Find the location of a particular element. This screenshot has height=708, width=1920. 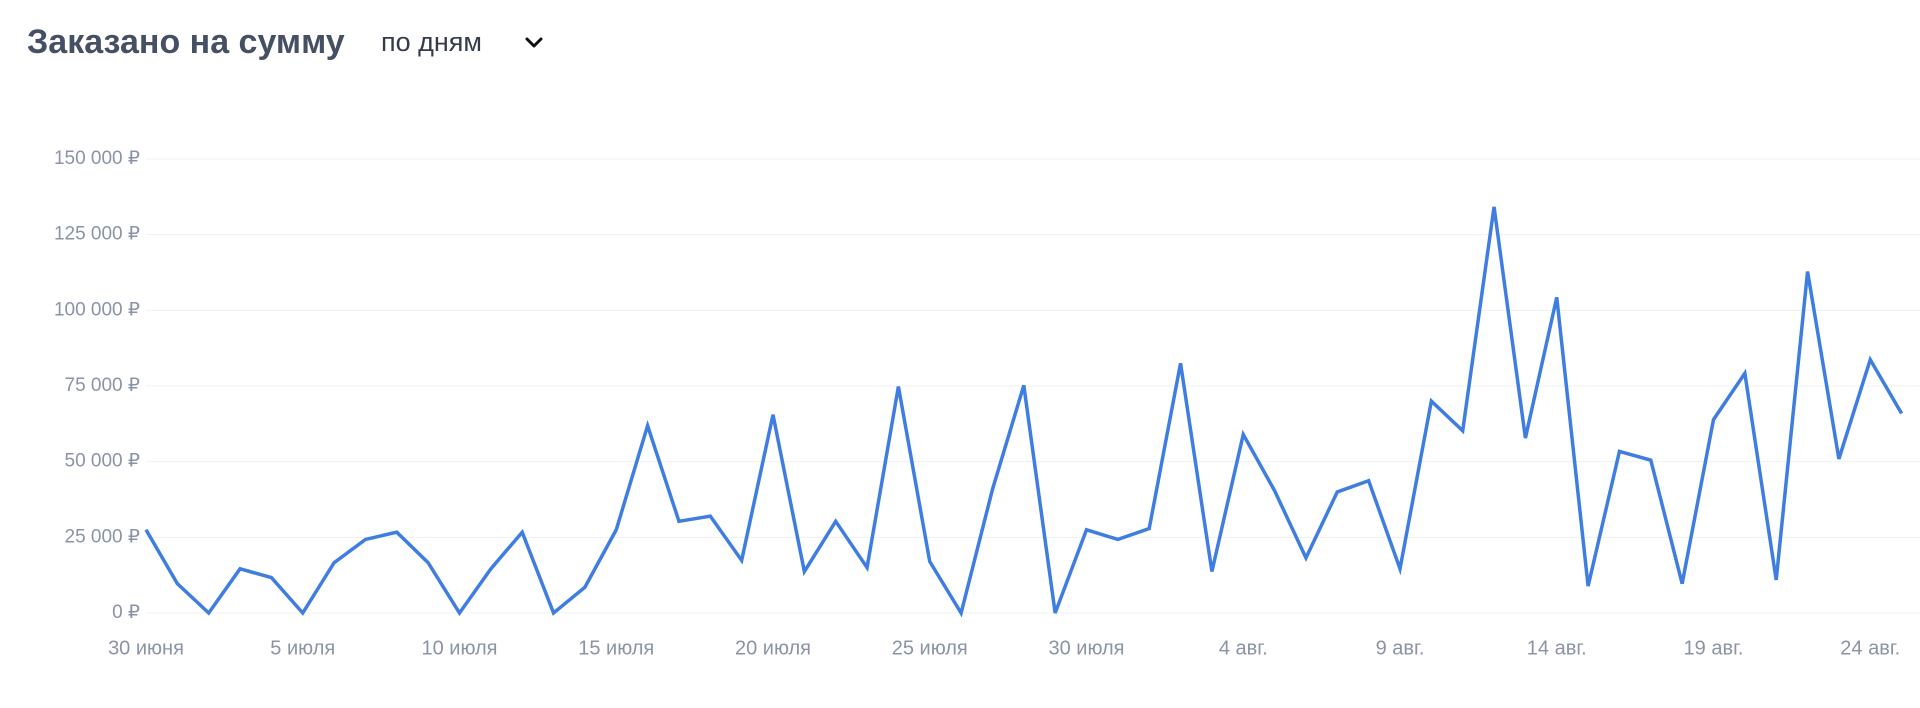

y-tick-label: 50 000 ₽ is located at coordinates (102, 461).